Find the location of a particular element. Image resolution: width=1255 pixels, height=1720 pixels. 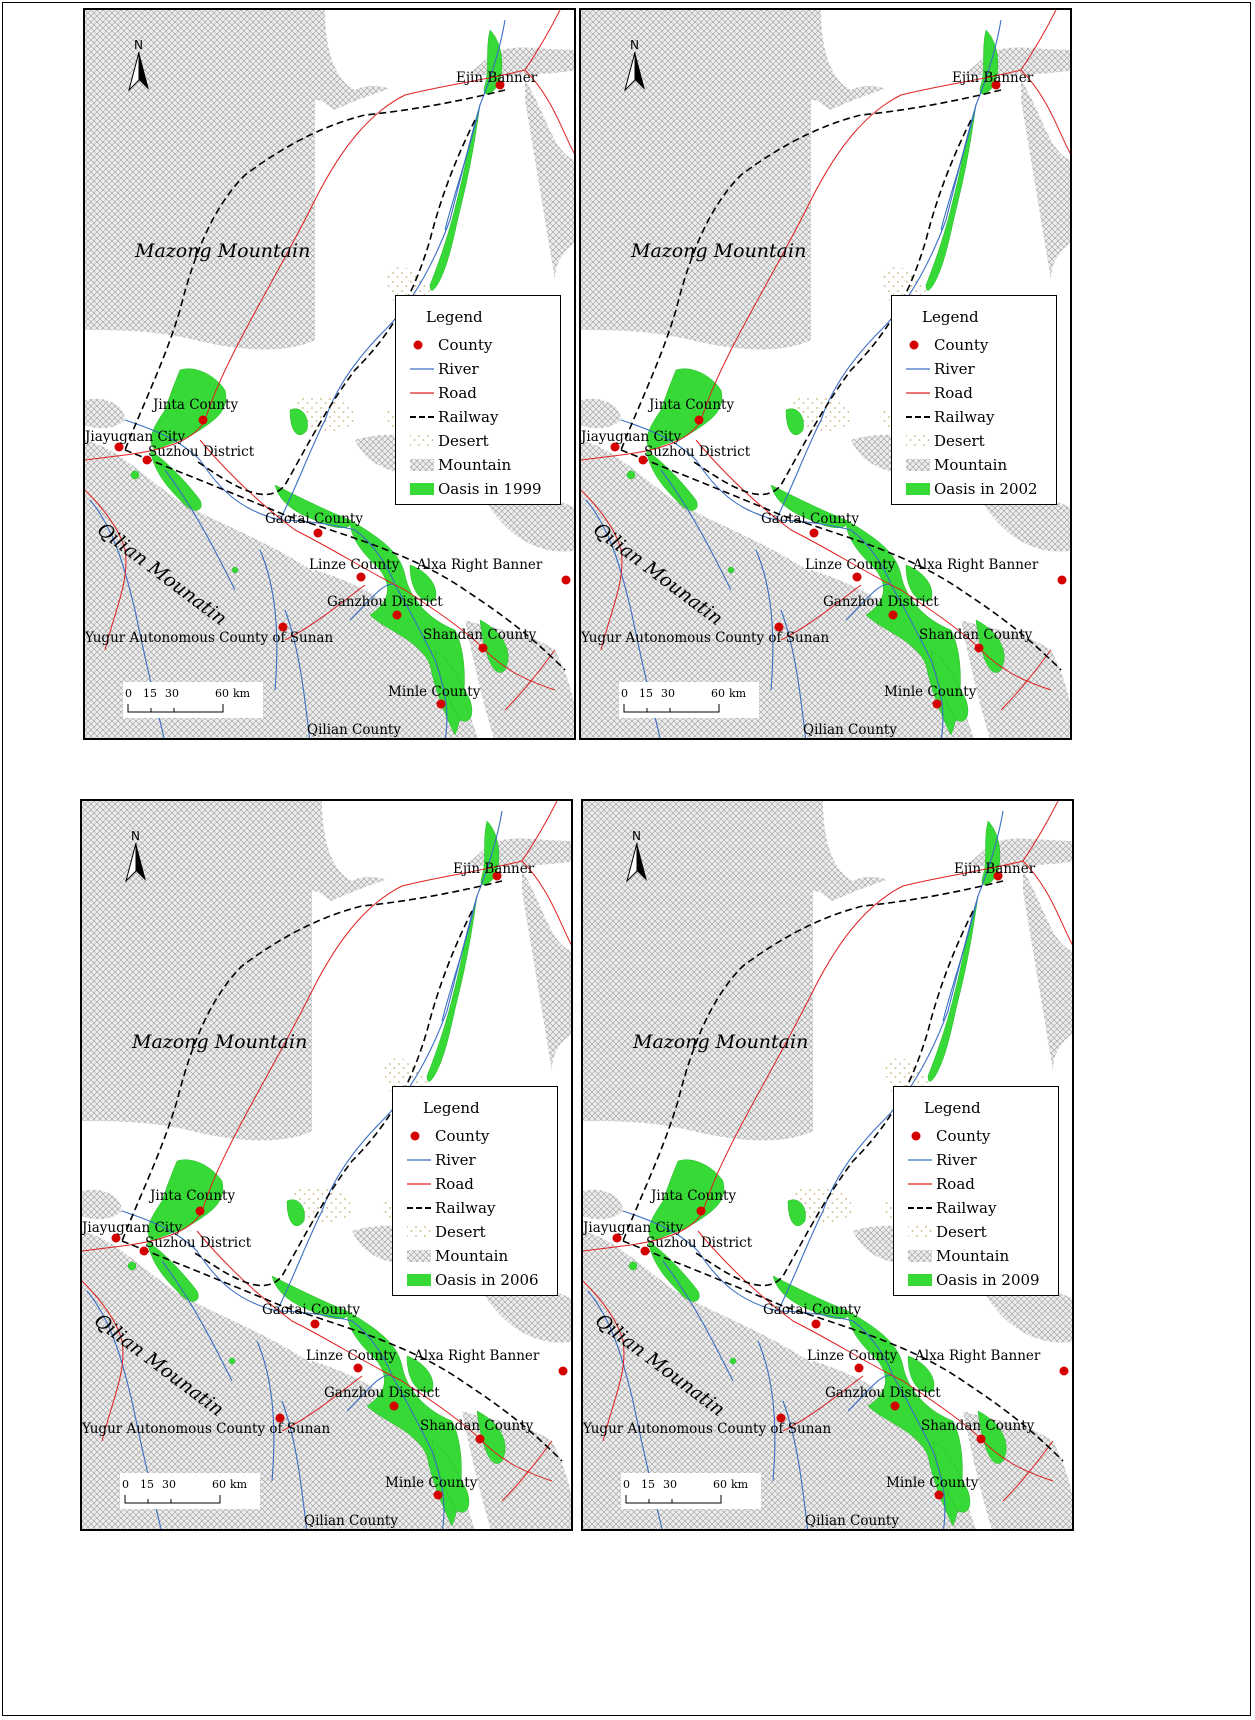

map-legend: Legend County River Road Railway Desert is located at coordinates (976, 1191).